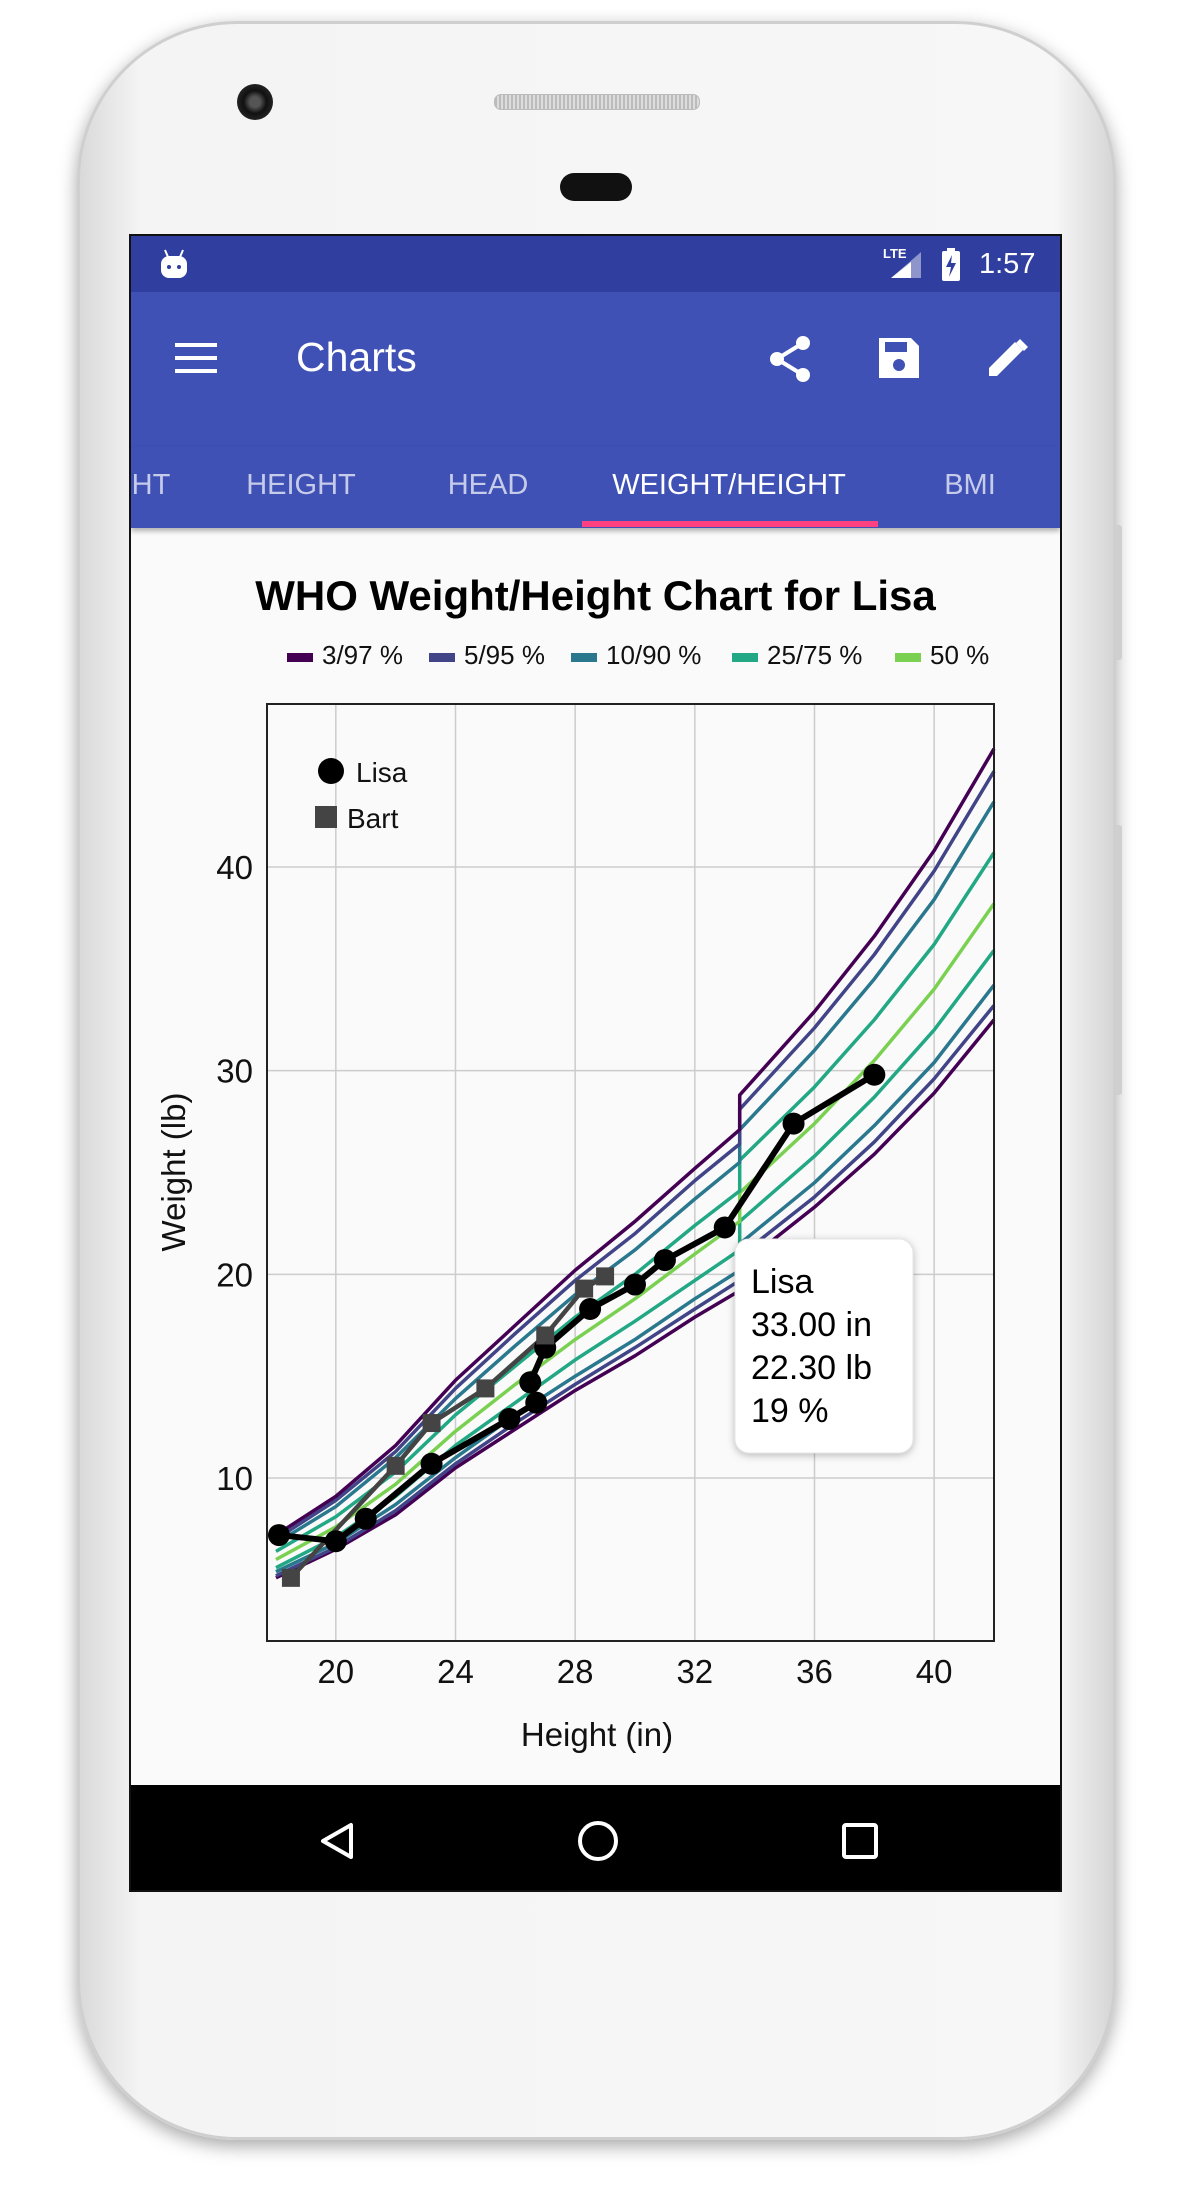 Image resolution: width=1200 pixels, height=2200 pixels. I want to click on tab-bmi: BMI, so click(970, 485).